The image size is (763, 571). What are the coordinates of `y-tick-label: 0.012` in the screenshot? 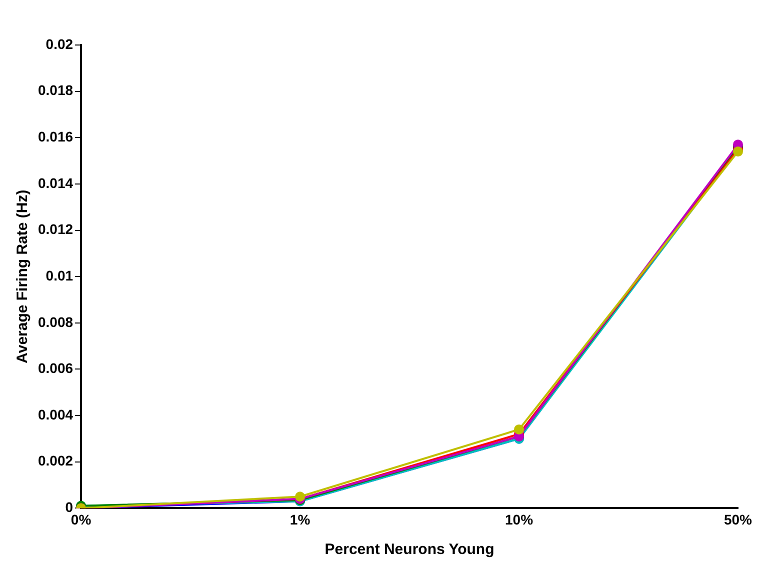 It's located at (56, 229).